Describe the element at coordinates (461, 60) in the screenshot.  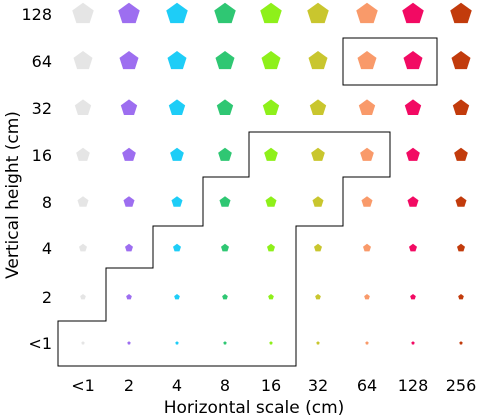
I see `marker-x256-y64` at that location.